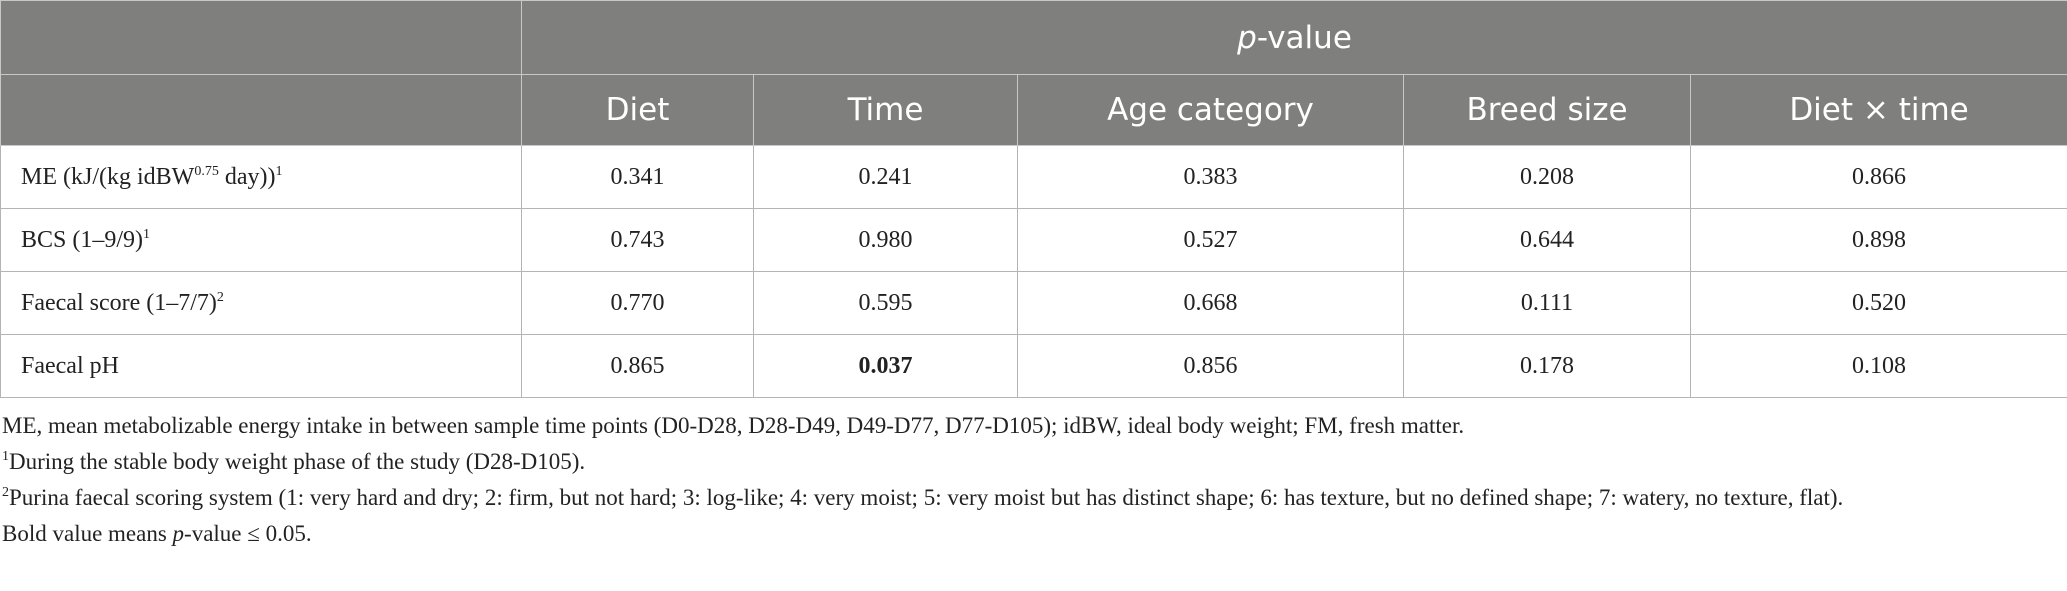 Image resolution: width=2067 pixels, height=591 pixels. Describe the element at coordinates (885, 366) in the screenshot. I see `value-cell: 0.037` at that location.